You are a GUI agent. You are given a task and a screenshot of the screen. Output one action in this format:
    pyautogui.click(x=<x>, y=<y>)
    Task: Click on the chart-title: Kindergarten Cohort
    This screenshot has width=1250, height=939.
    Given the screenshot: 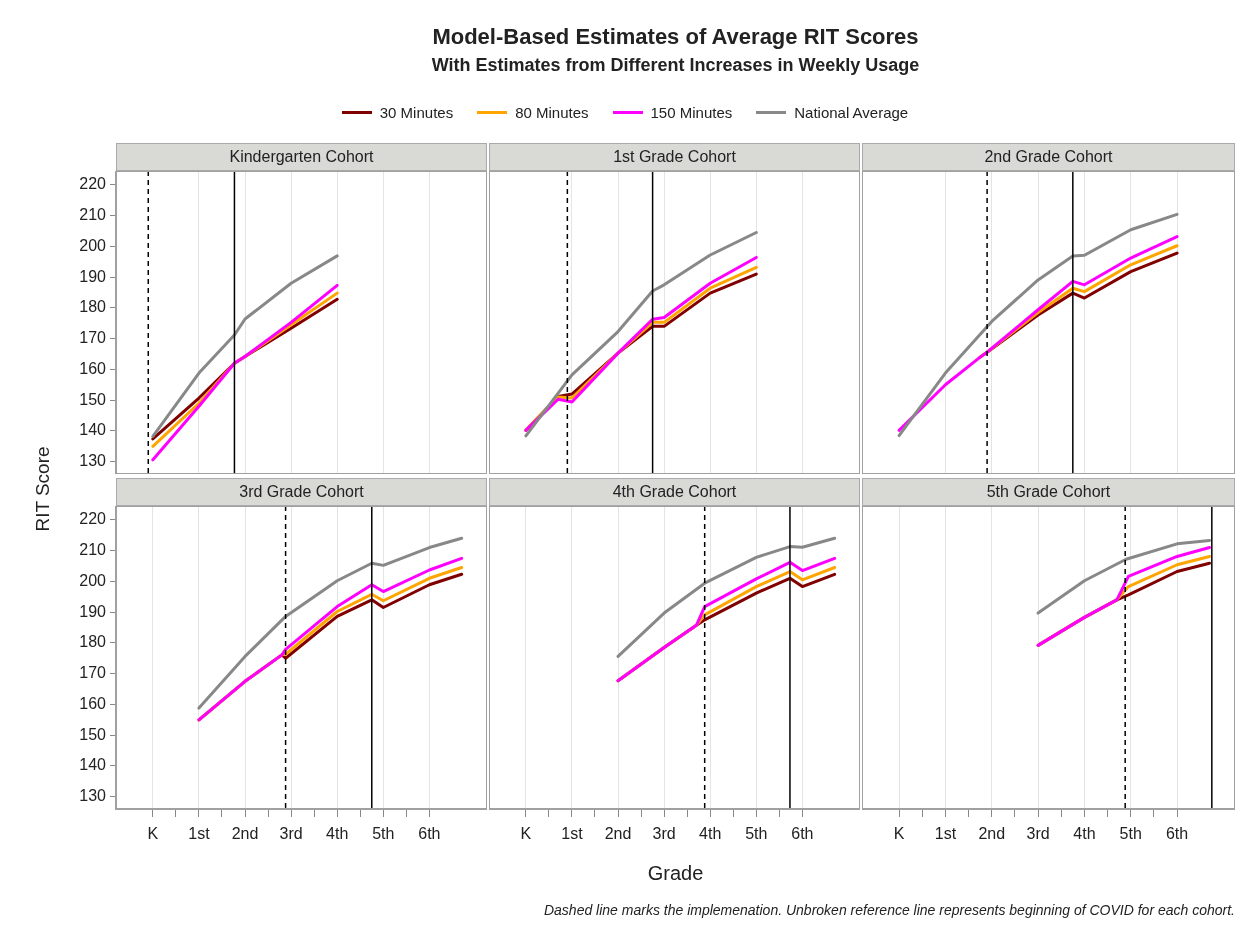 What is the action you would take?
    pyautogui.click(x=301, y=157)
    